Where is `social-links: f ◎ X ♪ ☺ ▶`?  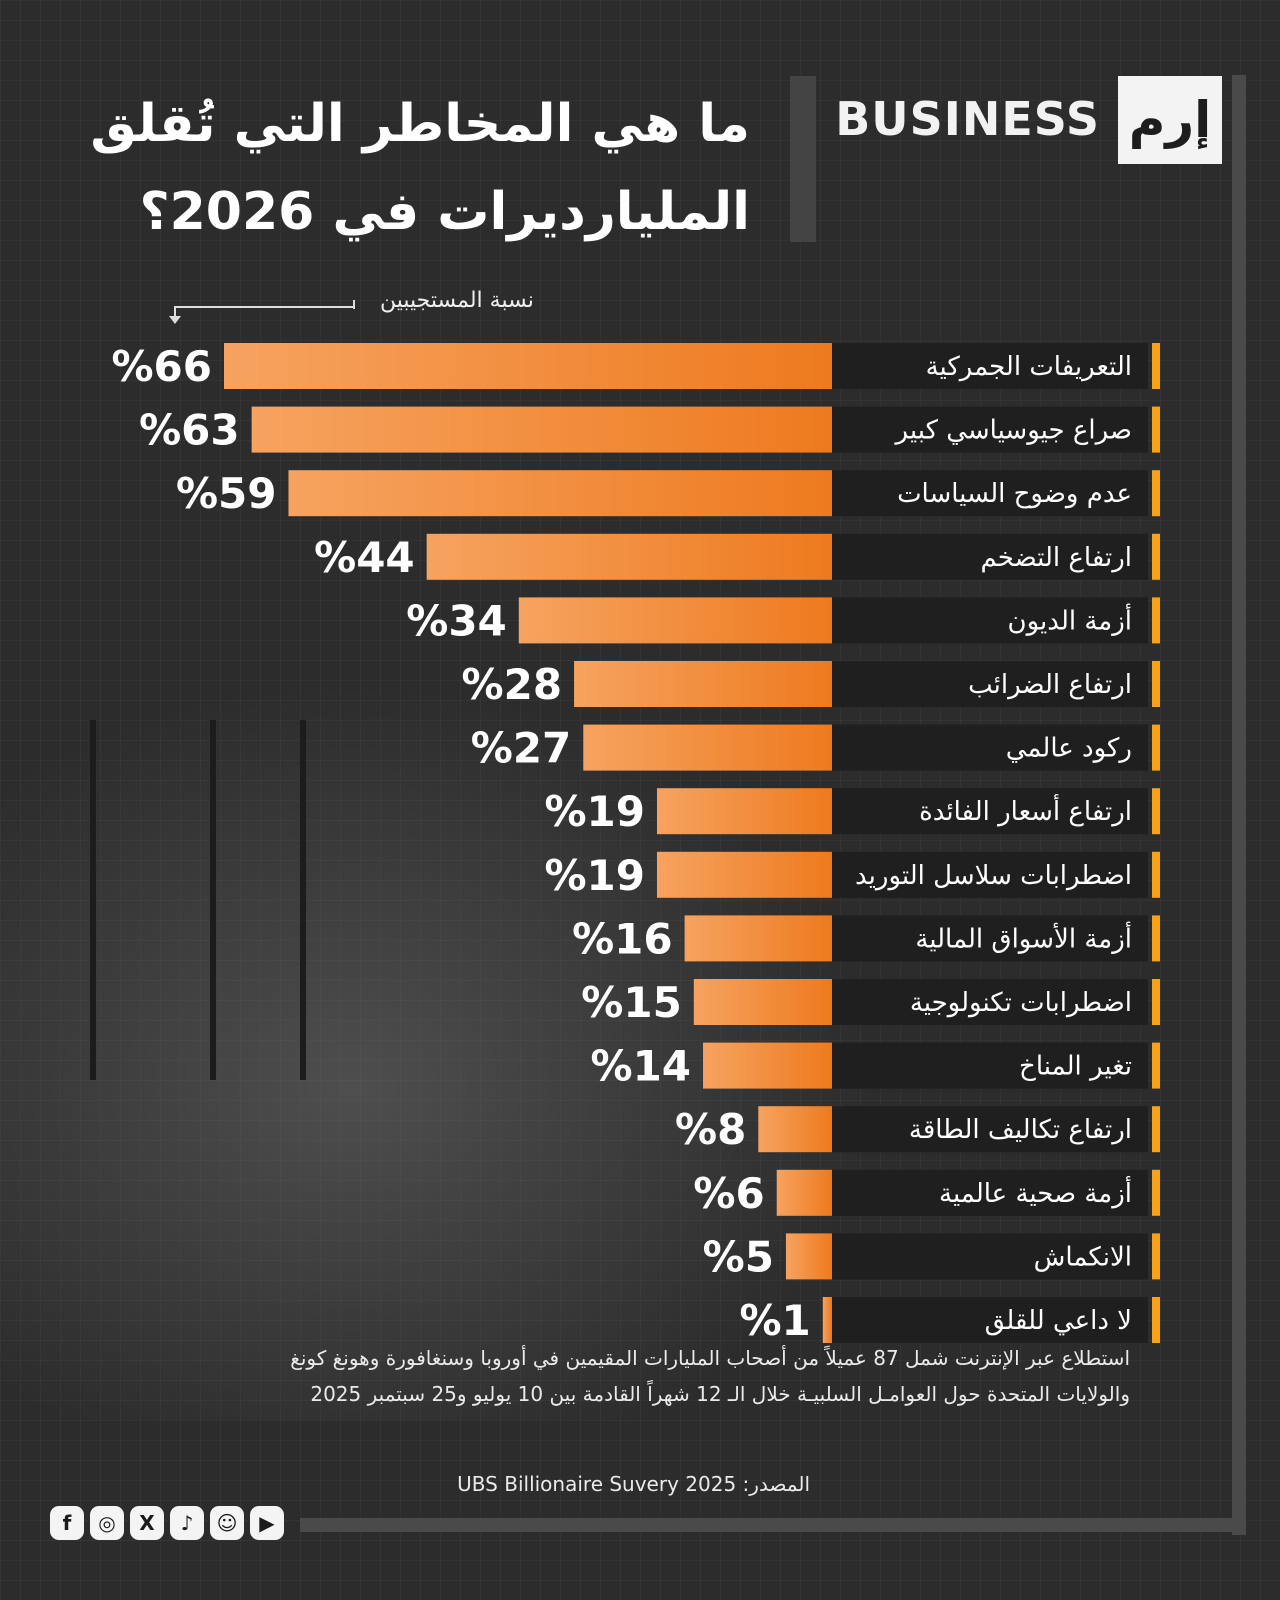
social-links: f ◎ X ♪ ☺ ▶ is located at coordinates (167, 1523).